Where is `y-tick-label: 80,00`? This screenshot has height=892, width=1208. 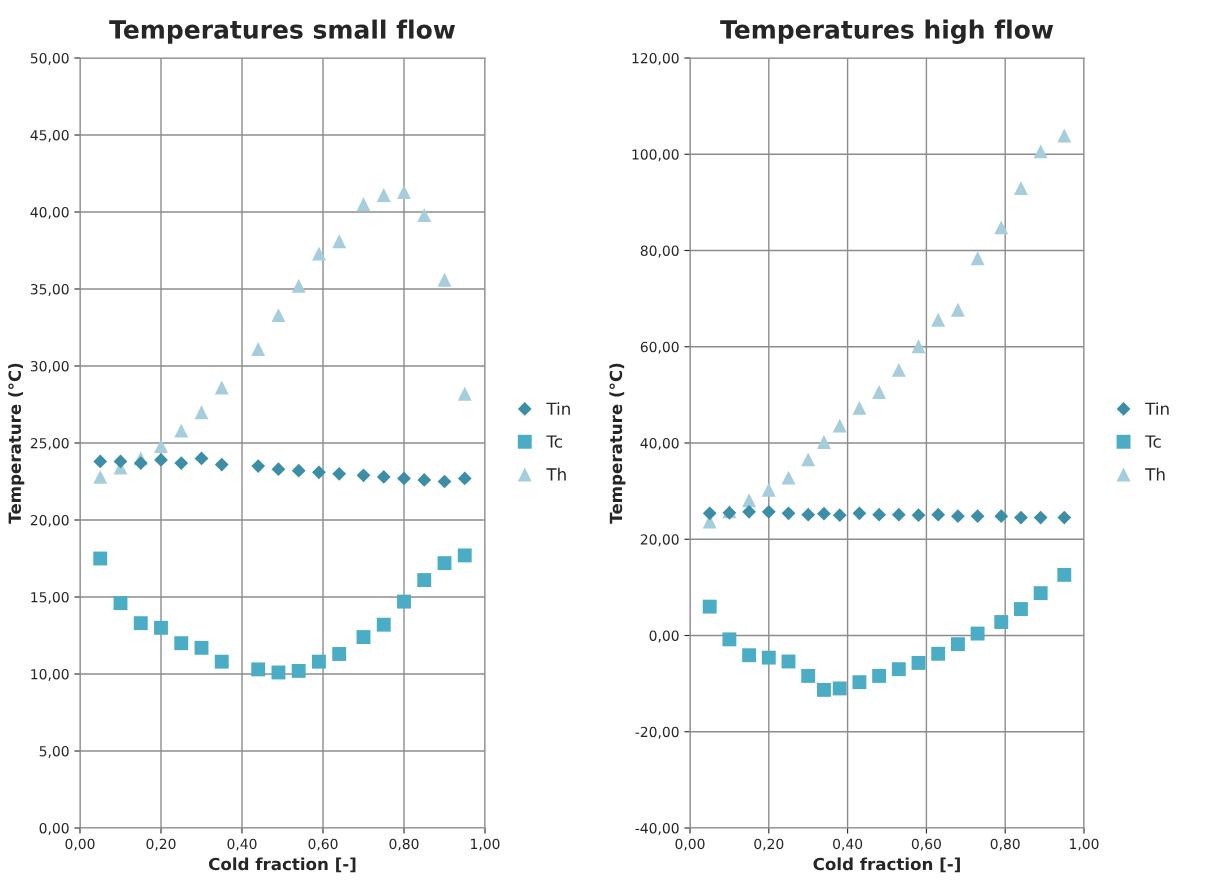
y-tick-label: 80,00 is located at coordinates (659, 251).